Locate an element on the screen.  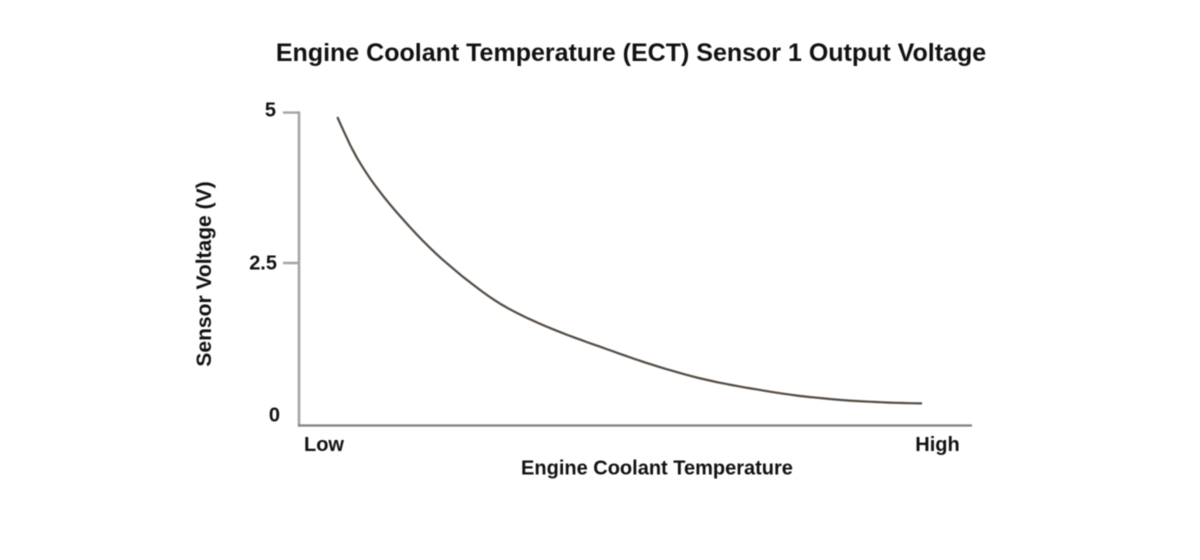
svg-text: High is located at coordinates (937, 445).